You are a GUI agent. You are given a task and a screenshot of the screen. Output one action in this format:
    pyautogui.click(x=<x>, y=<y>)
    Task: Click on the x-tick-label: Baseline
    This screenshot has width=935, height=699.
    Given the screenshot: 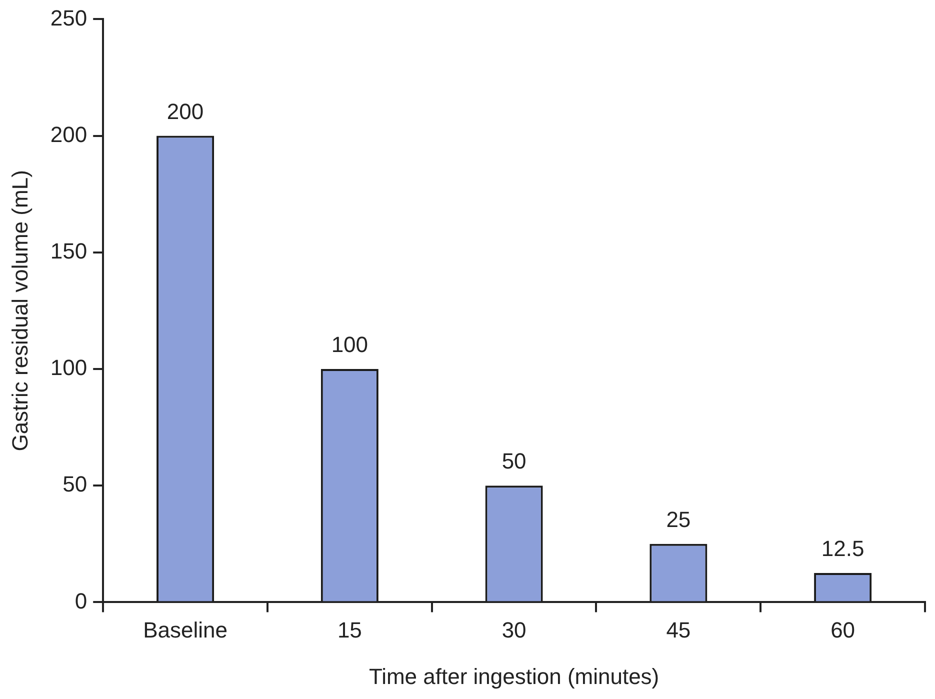 What is the action you would take?
    pyautogui.click(x=185, y=629)
    